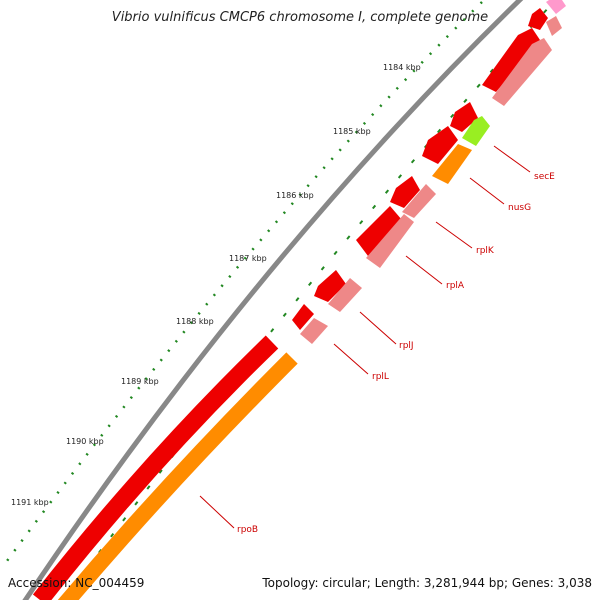  What do you see at coordinates (217, 512) in the screenshot?
I see `leader-line-rpoB` at bounding box center [217, 512].